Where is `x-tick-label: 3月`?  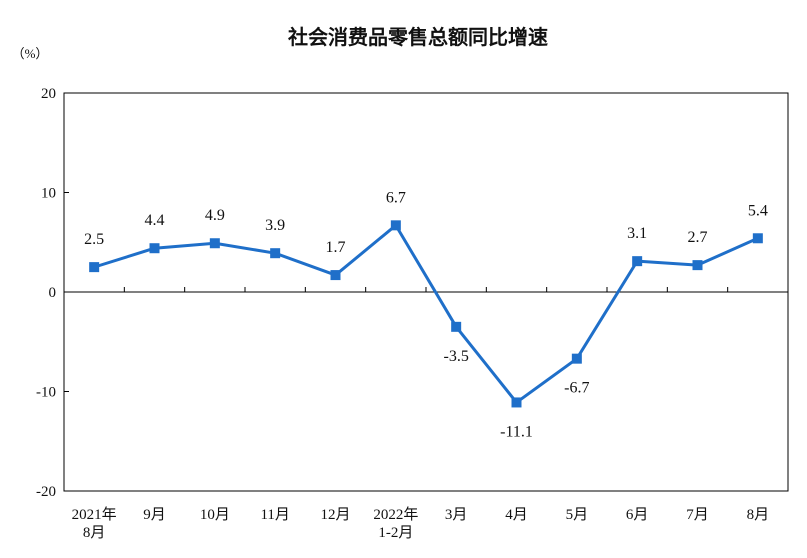 x-tick-label: 3月 is located at coordinates (456, 515).